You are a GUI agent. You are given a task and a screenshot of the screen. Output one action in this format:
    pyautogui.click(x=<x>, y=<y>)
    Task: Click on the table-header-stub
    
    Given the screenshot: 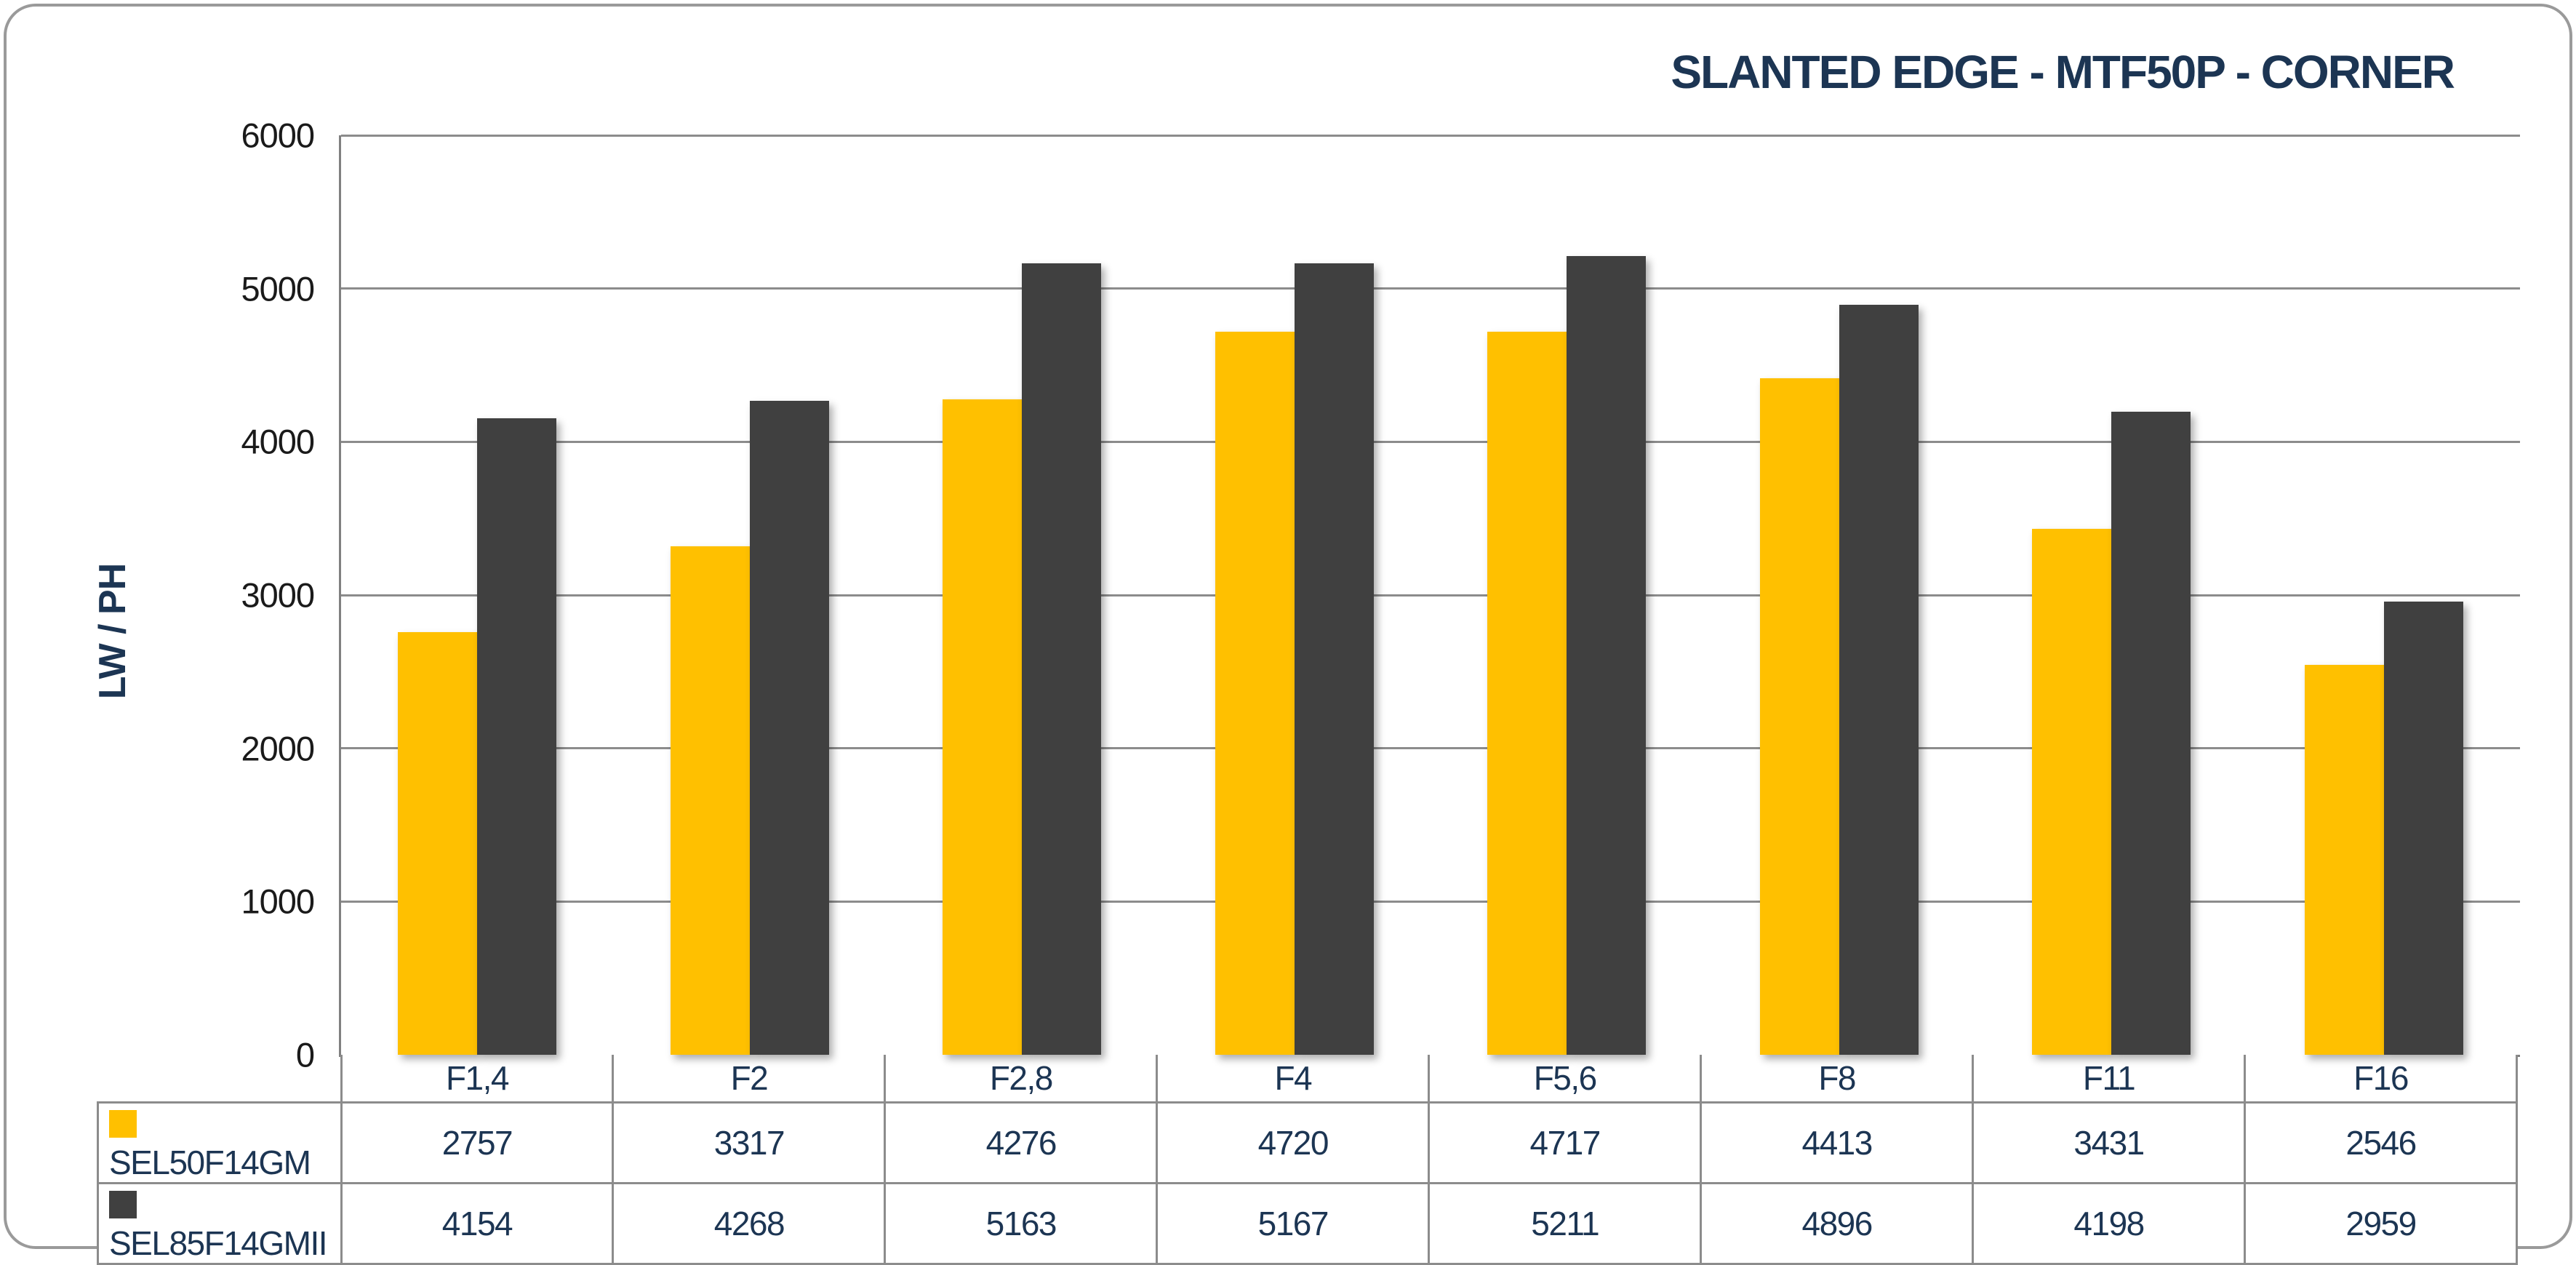 What is the action you would take?
    pyautogui.click(x=220, y=1079)
    